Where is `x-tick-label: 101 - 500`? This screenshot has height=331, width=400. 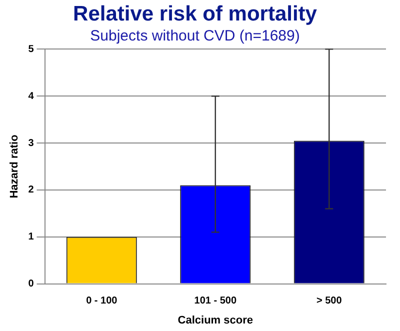
x-tick-label: 101 - 500 is located at coordinates (215, 301).